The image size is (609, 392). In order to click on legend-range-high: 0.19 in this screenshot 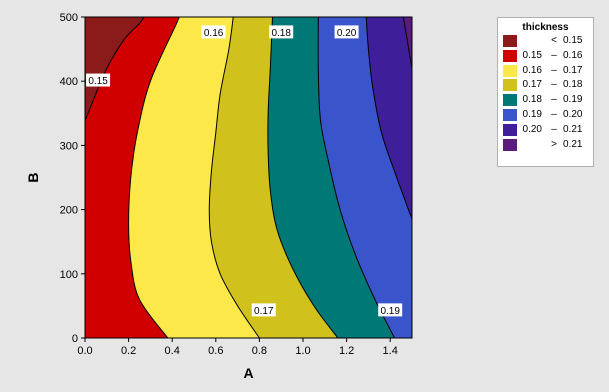, I will do `click(573, 100)`.